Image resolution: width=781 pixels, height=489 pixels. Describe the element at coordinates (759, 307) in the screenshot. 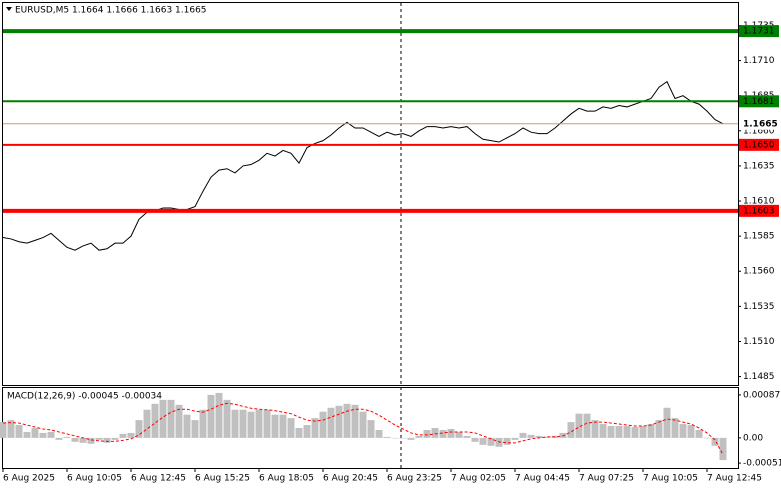

I see `y-tick-label: 1.1535` at that location.